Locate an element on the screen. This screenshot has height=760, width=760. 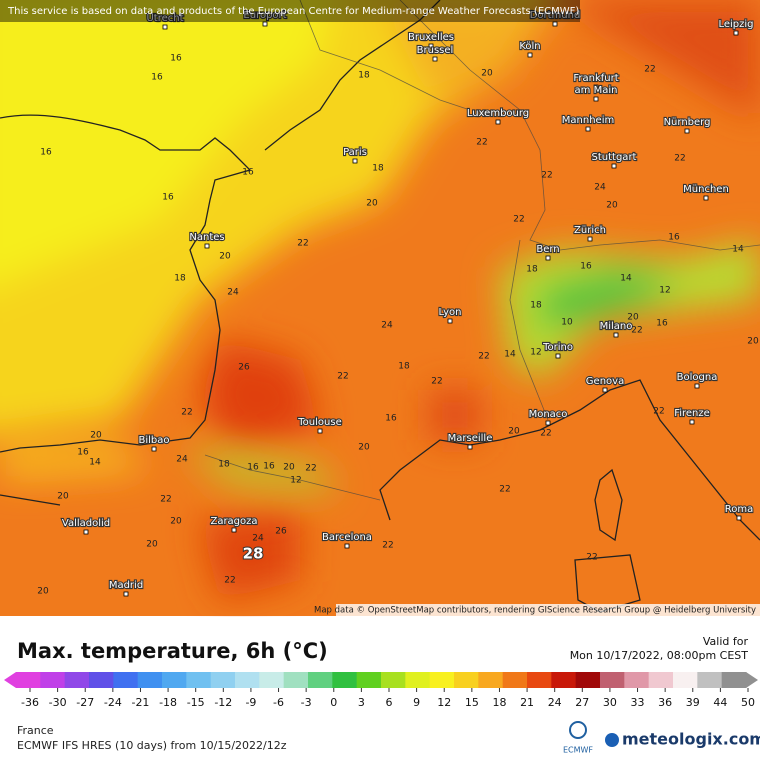
city-label: Frankfurt is located at coordinates (595, 78).